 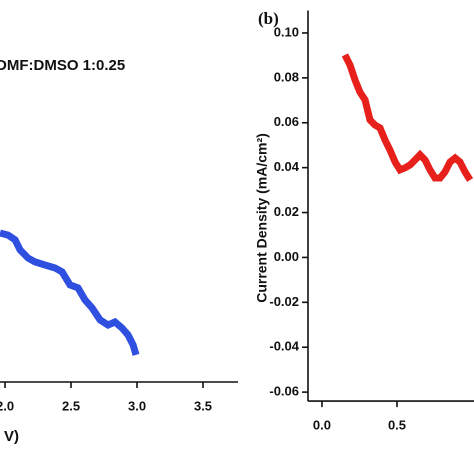 What do you see at coordinates (62, 65) in the screenshot?
I see `annotation: DMF:DMSO 1:0.25` at bounding box center [62, 65].